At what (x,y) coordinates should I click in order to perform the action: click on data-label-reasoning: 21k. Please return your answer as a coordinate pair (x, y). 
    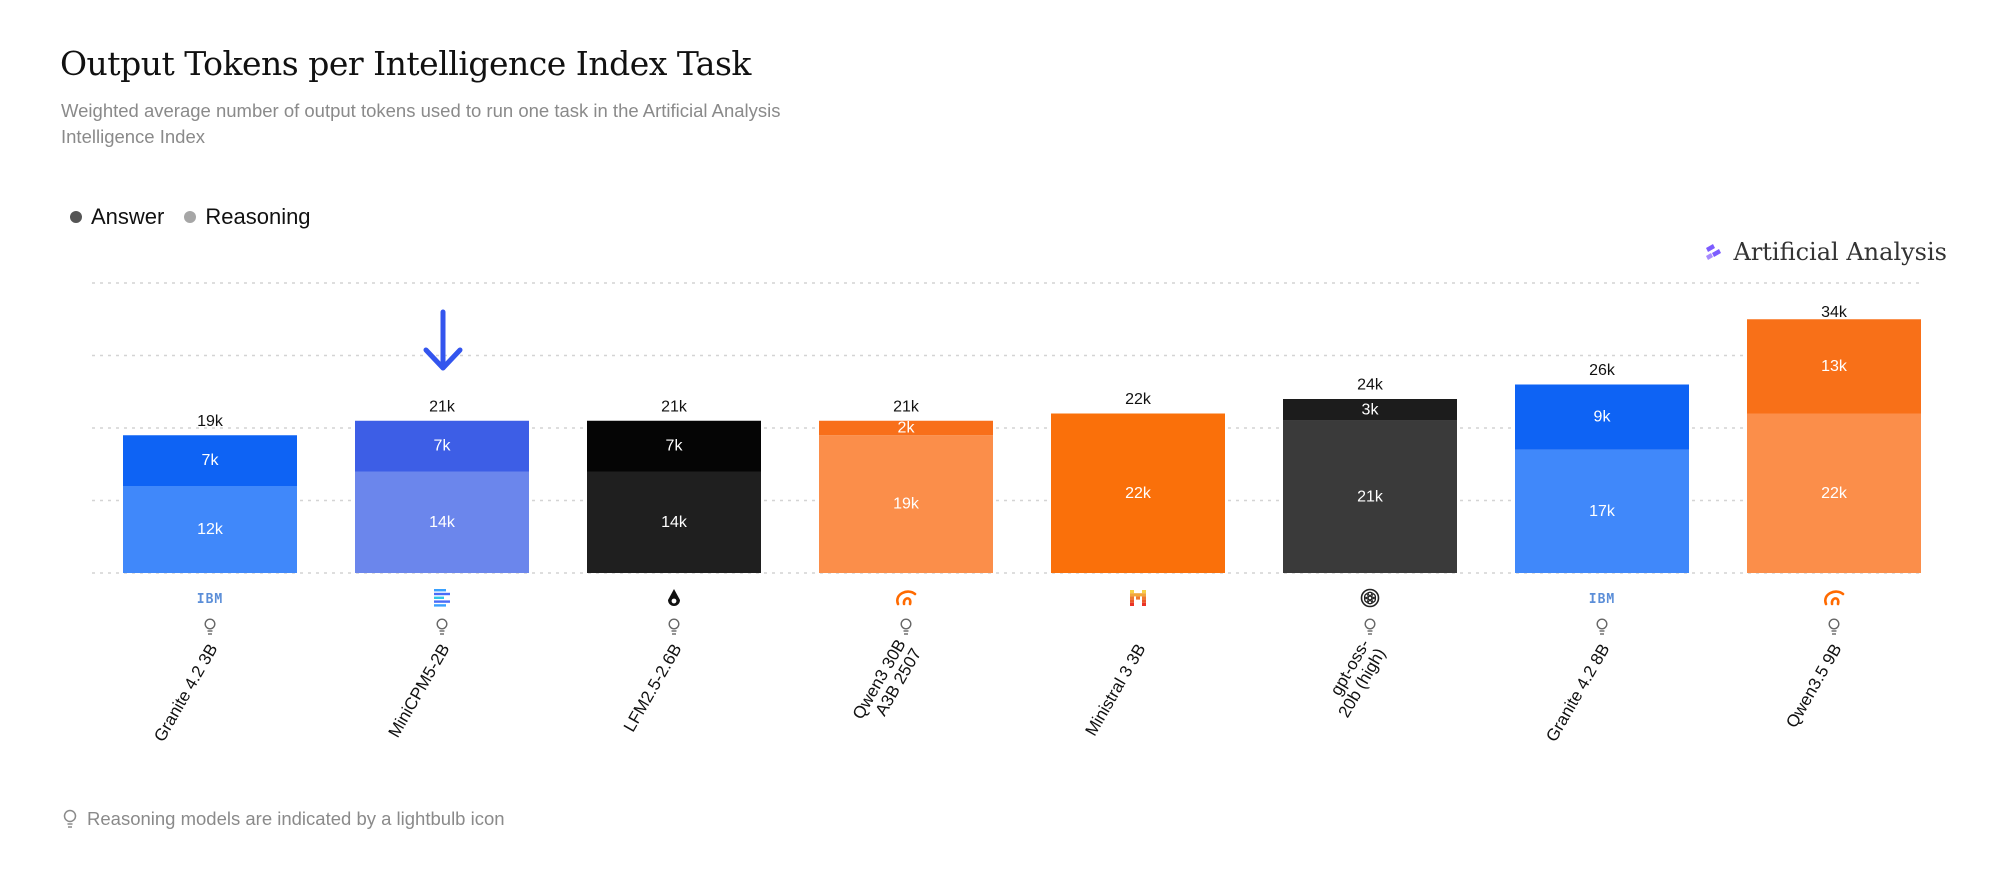
    Looking at the image, I should click on (1370, 496).